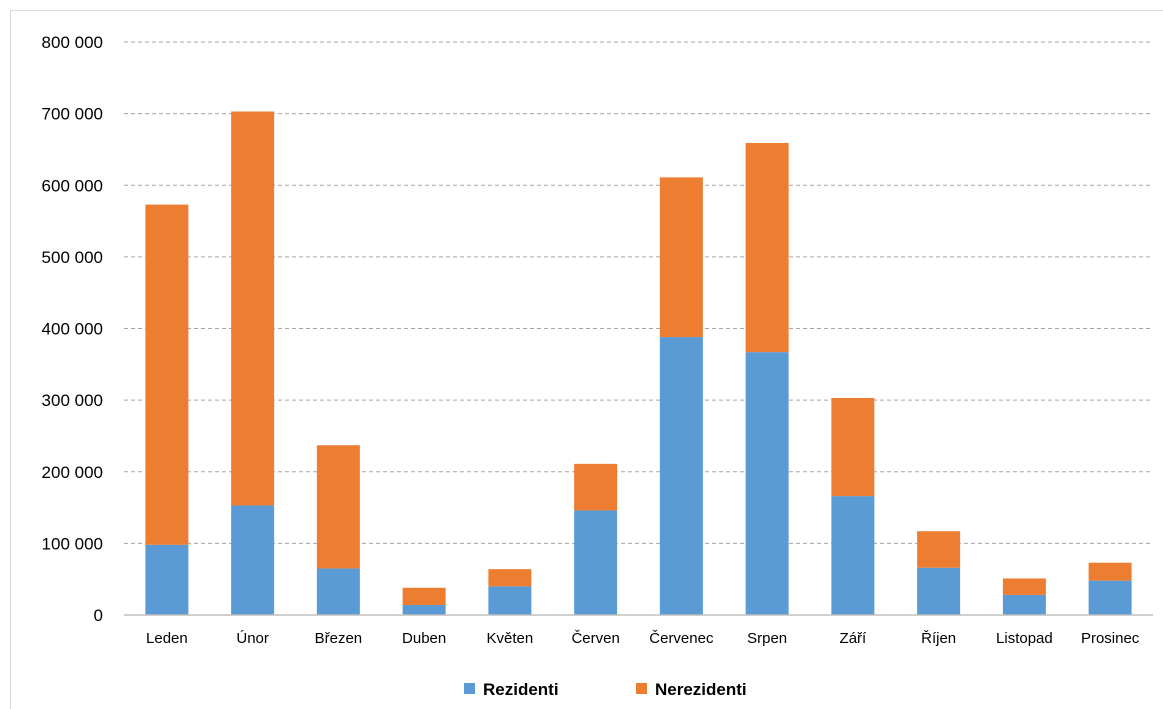 Image resolution: width=1163 pixels, height=709 pixels. What do you see at coordinates (938, 638) in the screenshot?
I see `x-tick-label: Říjen` at bounding box center [938, 638].